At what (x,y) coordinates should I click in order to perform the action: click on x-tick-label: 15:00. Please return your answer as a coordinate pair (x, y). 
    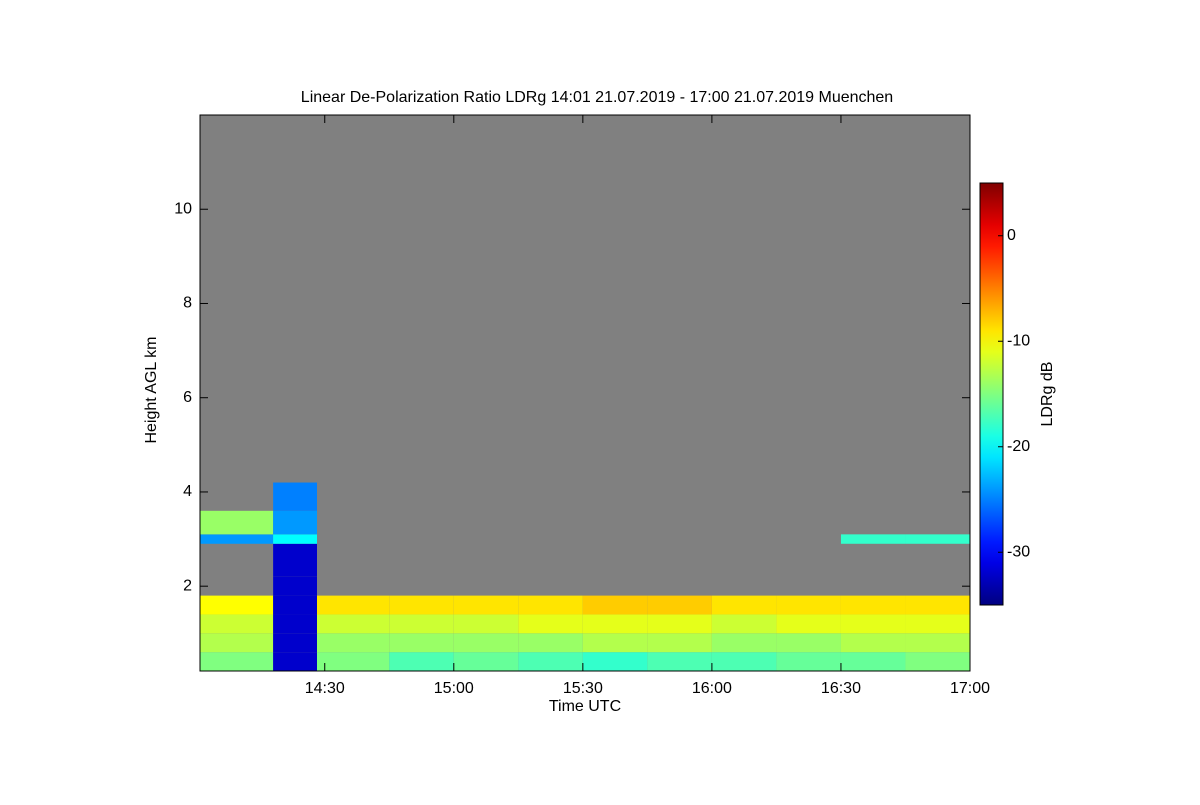
    Looking at the image, I should click on (454, 688).